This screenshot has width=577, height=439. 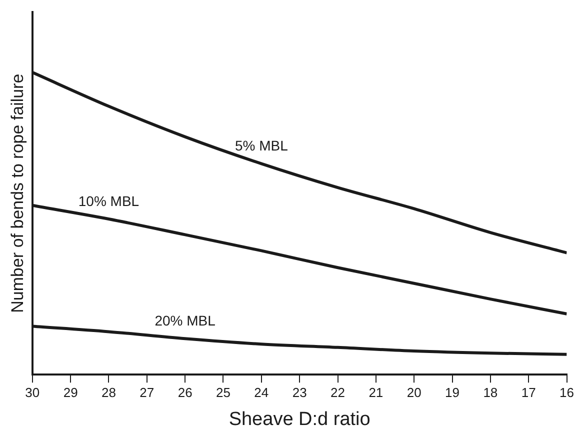 What do you see at coordinates (109, 200) in the screenshot?
I see `series-label: 10% MBL` at bounding box center [109, 200].